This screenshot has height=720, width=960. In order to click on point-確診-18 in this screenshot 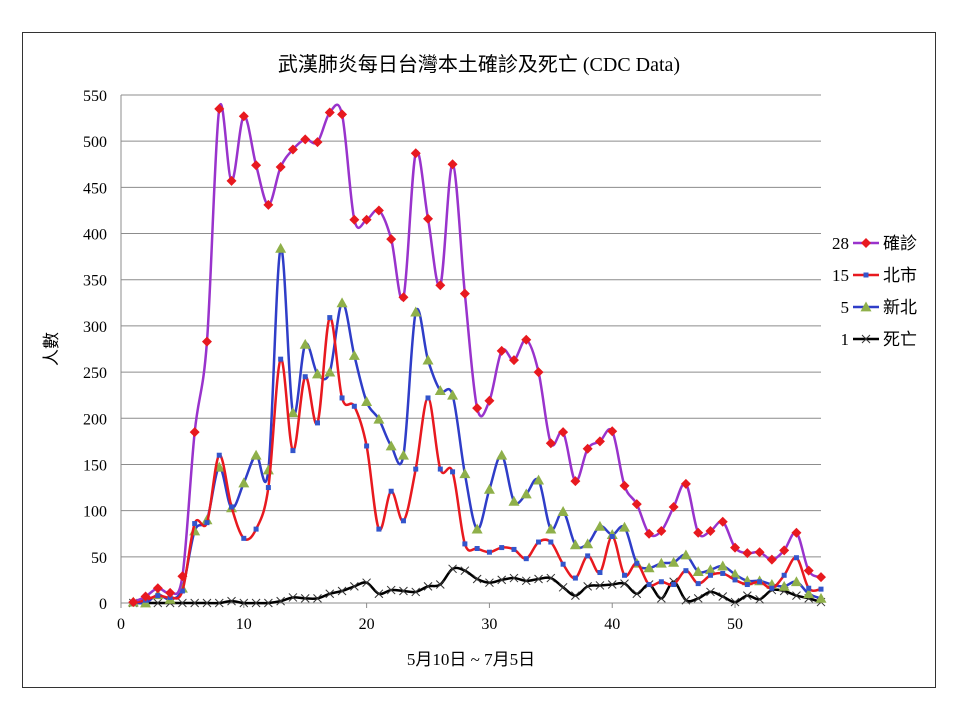, I will do `click(342, 114)`.